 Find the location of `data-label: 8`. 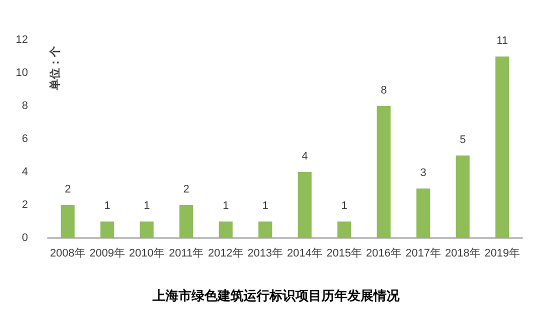

data-label: 8 is located at coordinates (383, 90).